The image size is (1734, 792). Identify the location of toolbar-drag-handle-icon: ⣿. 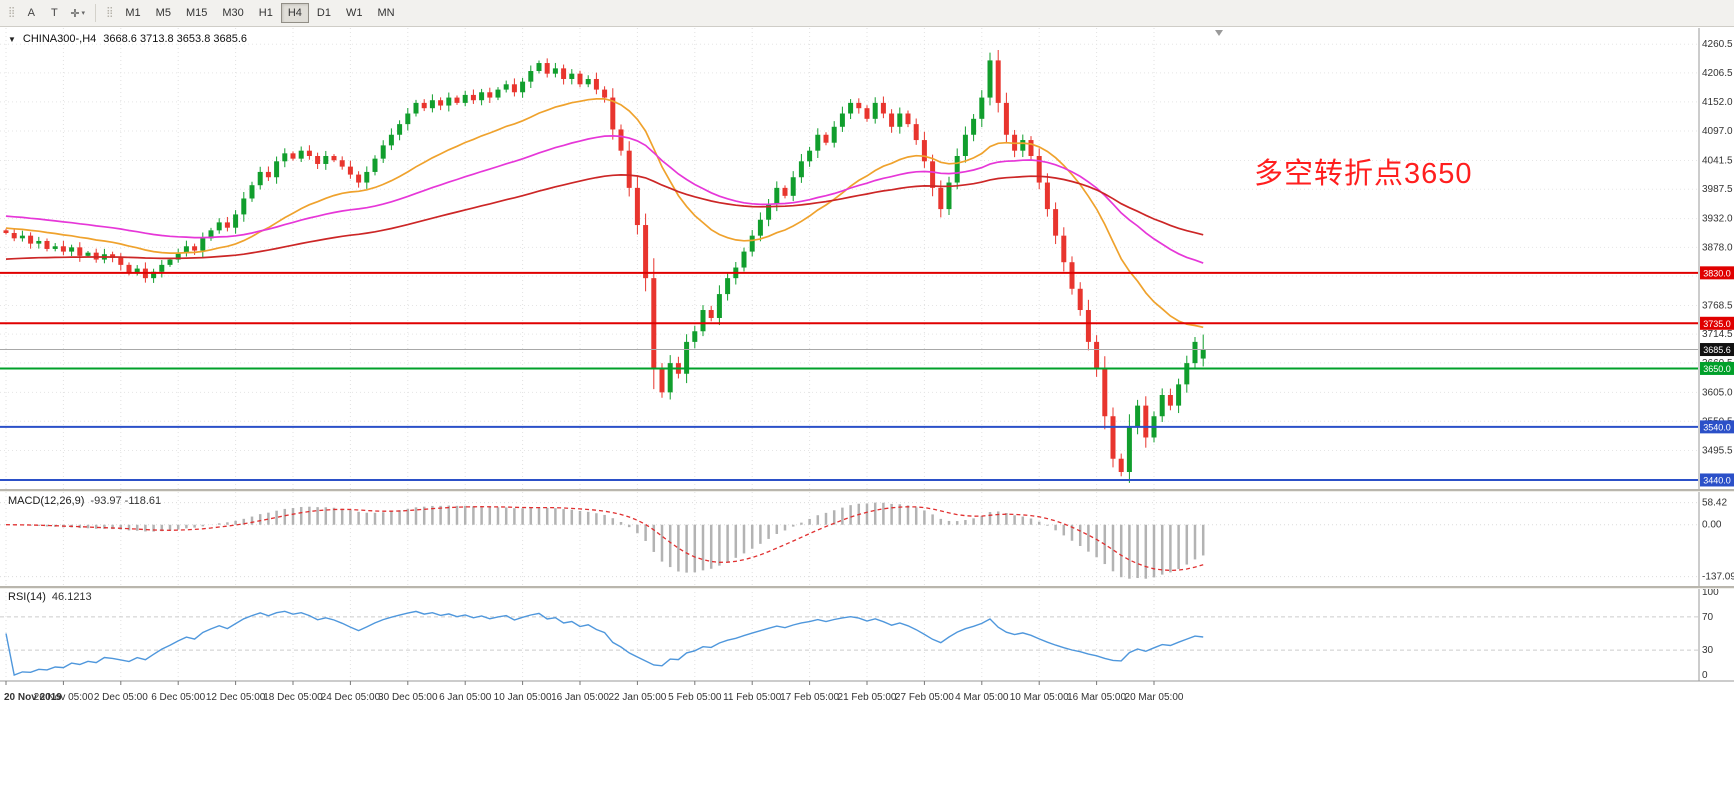
(12, 12).